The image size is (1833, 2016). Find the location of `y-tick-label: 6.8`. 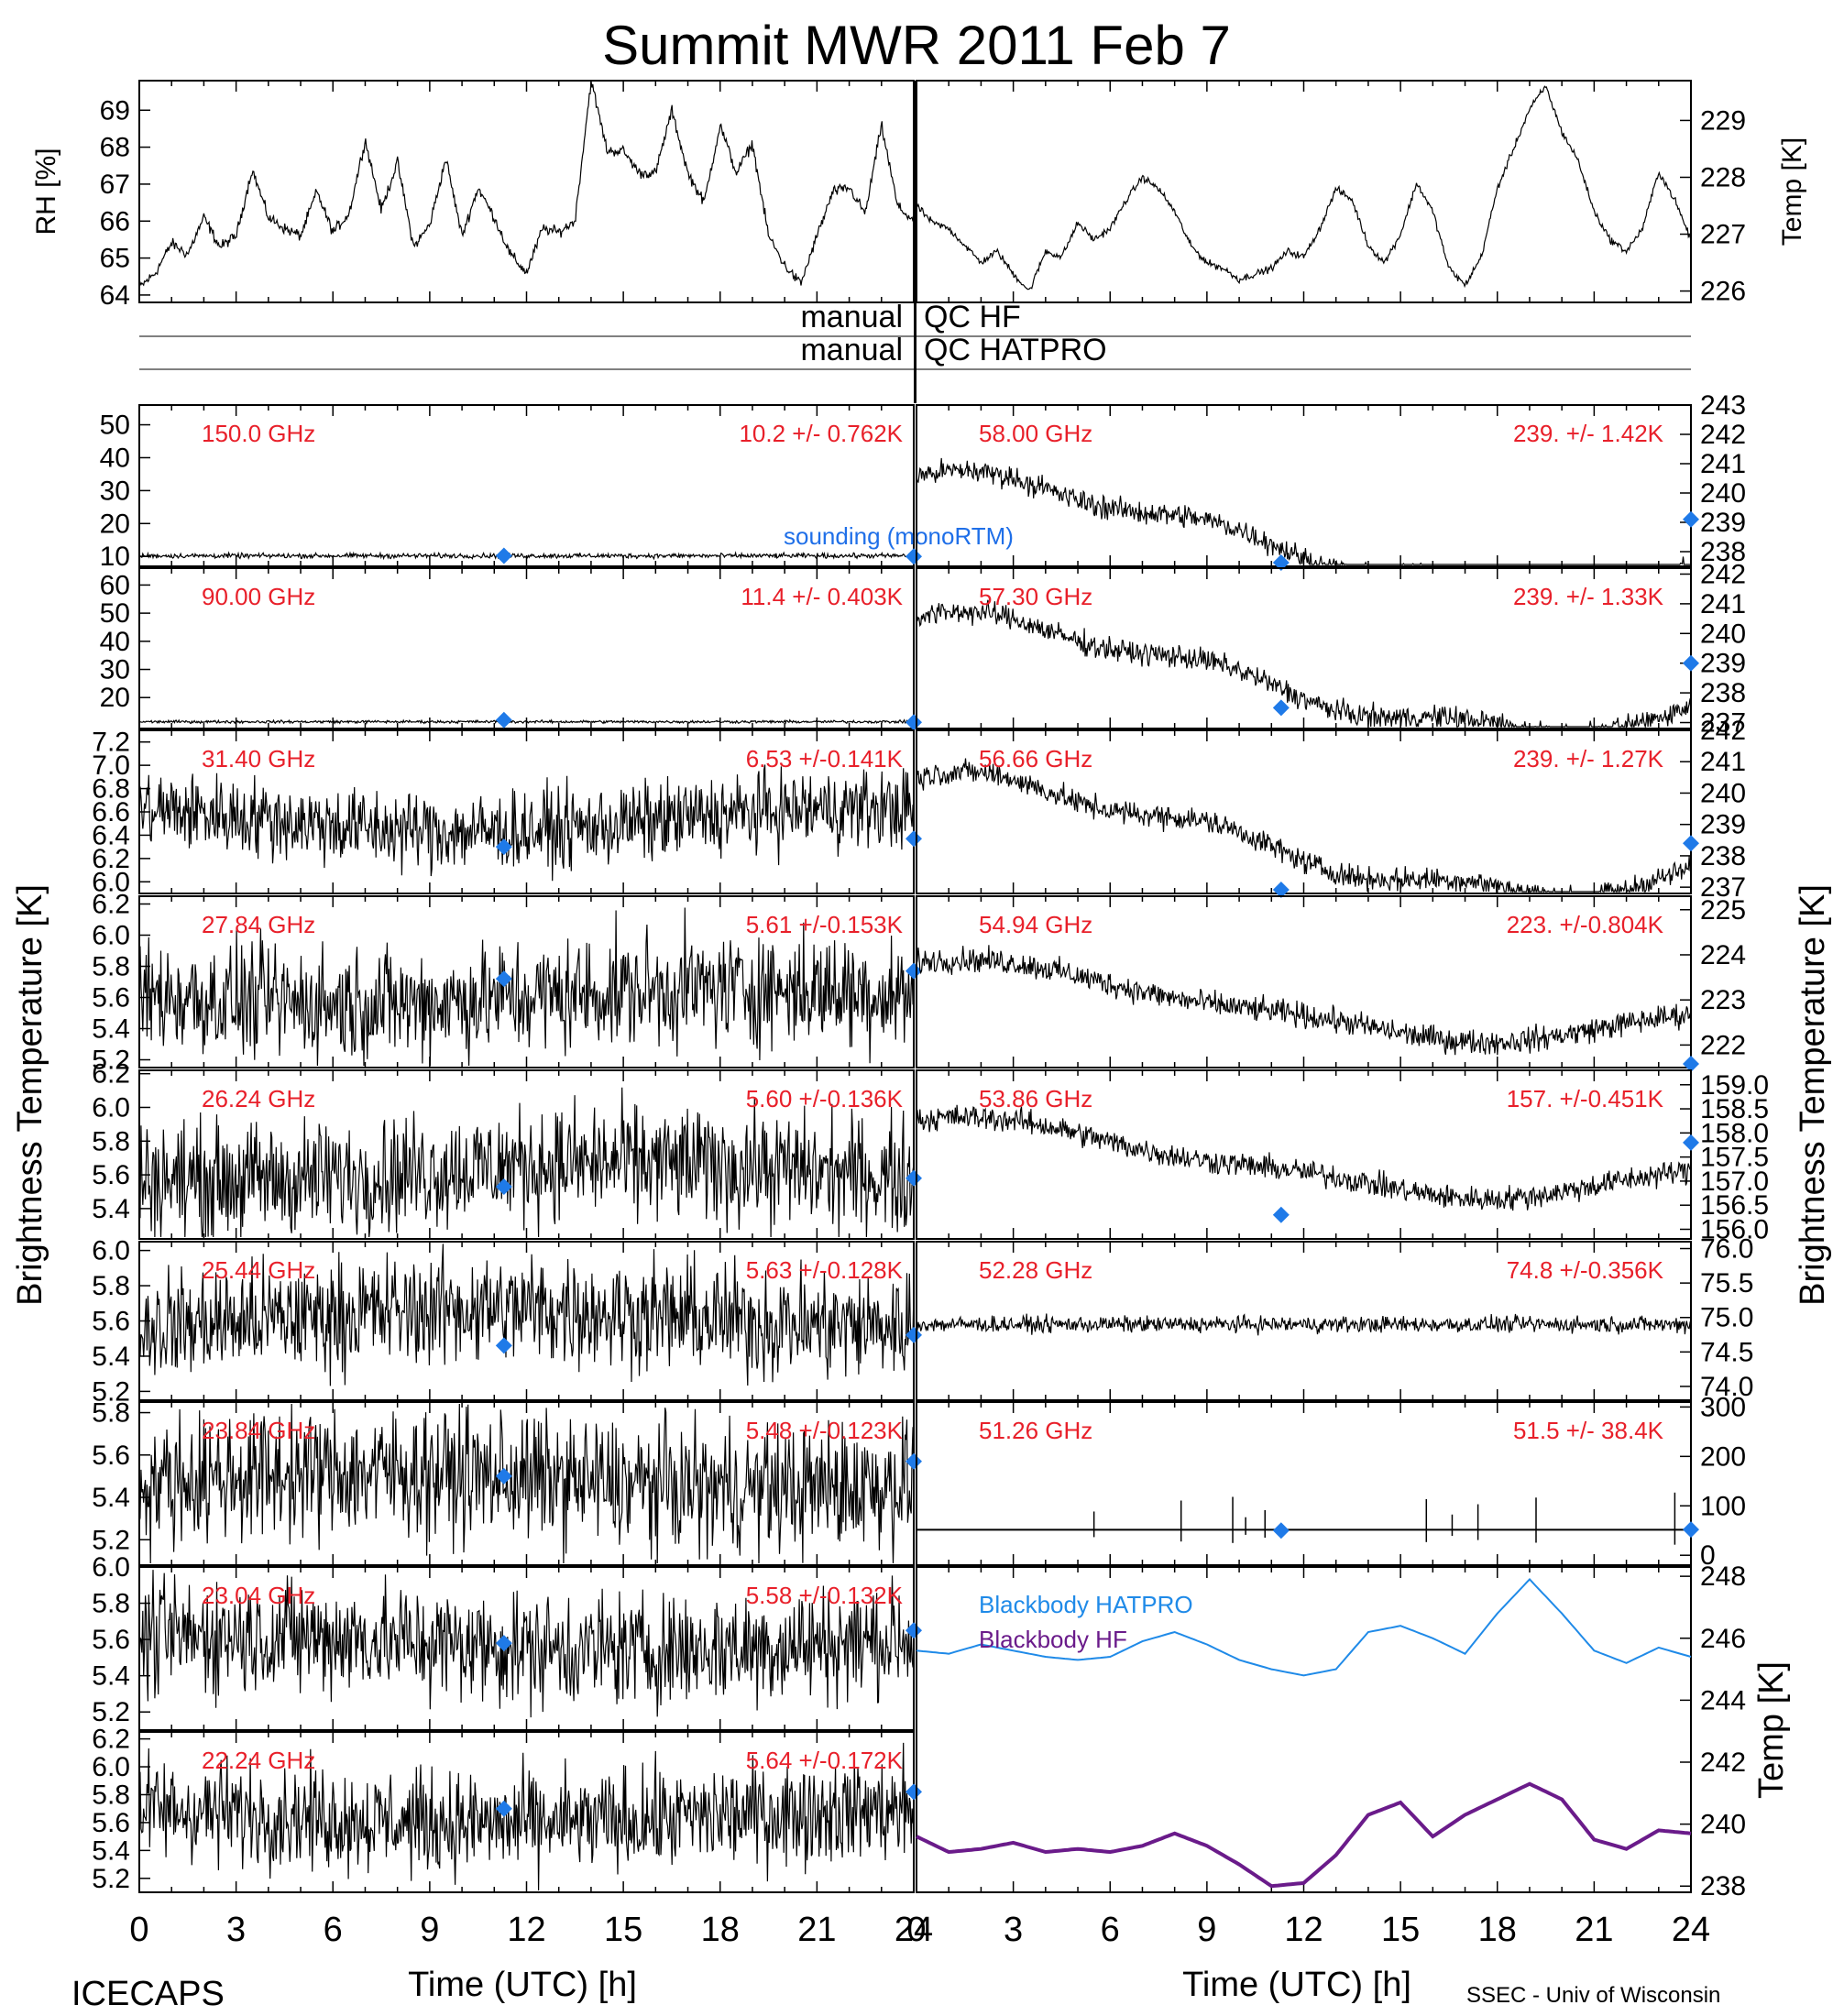

y-tick-label: 6.8 is located at coordinates (111, 789).